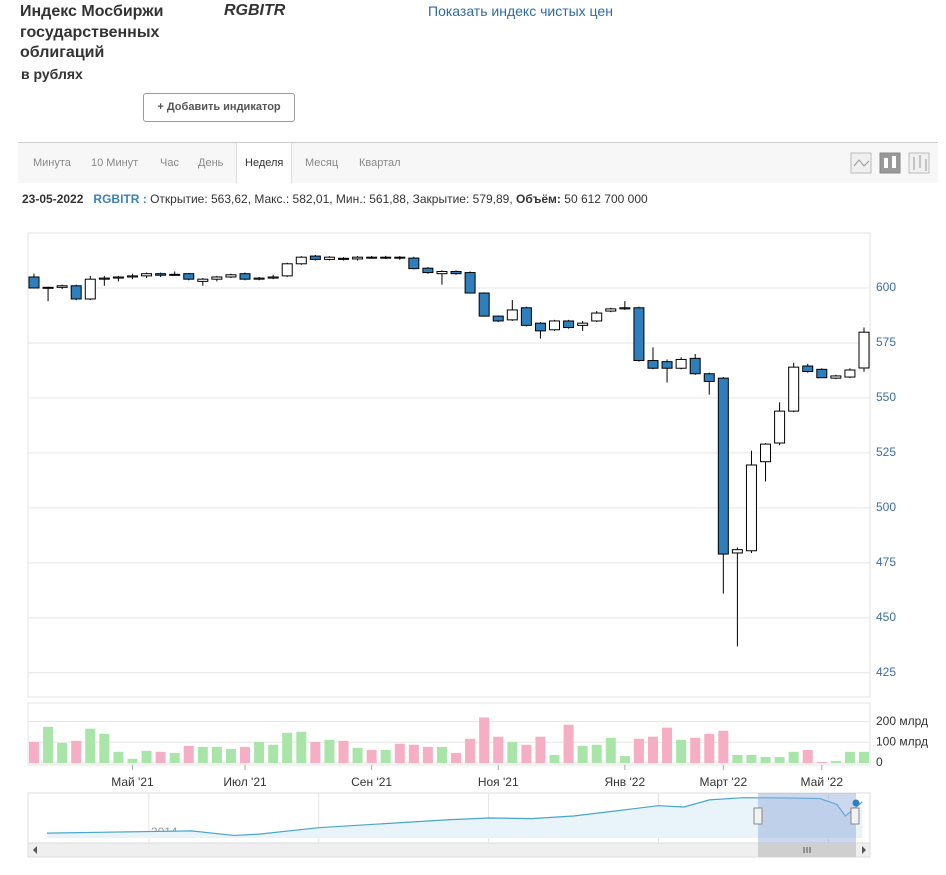  I want to click on period-tab: Неделя, so click(264, 163).